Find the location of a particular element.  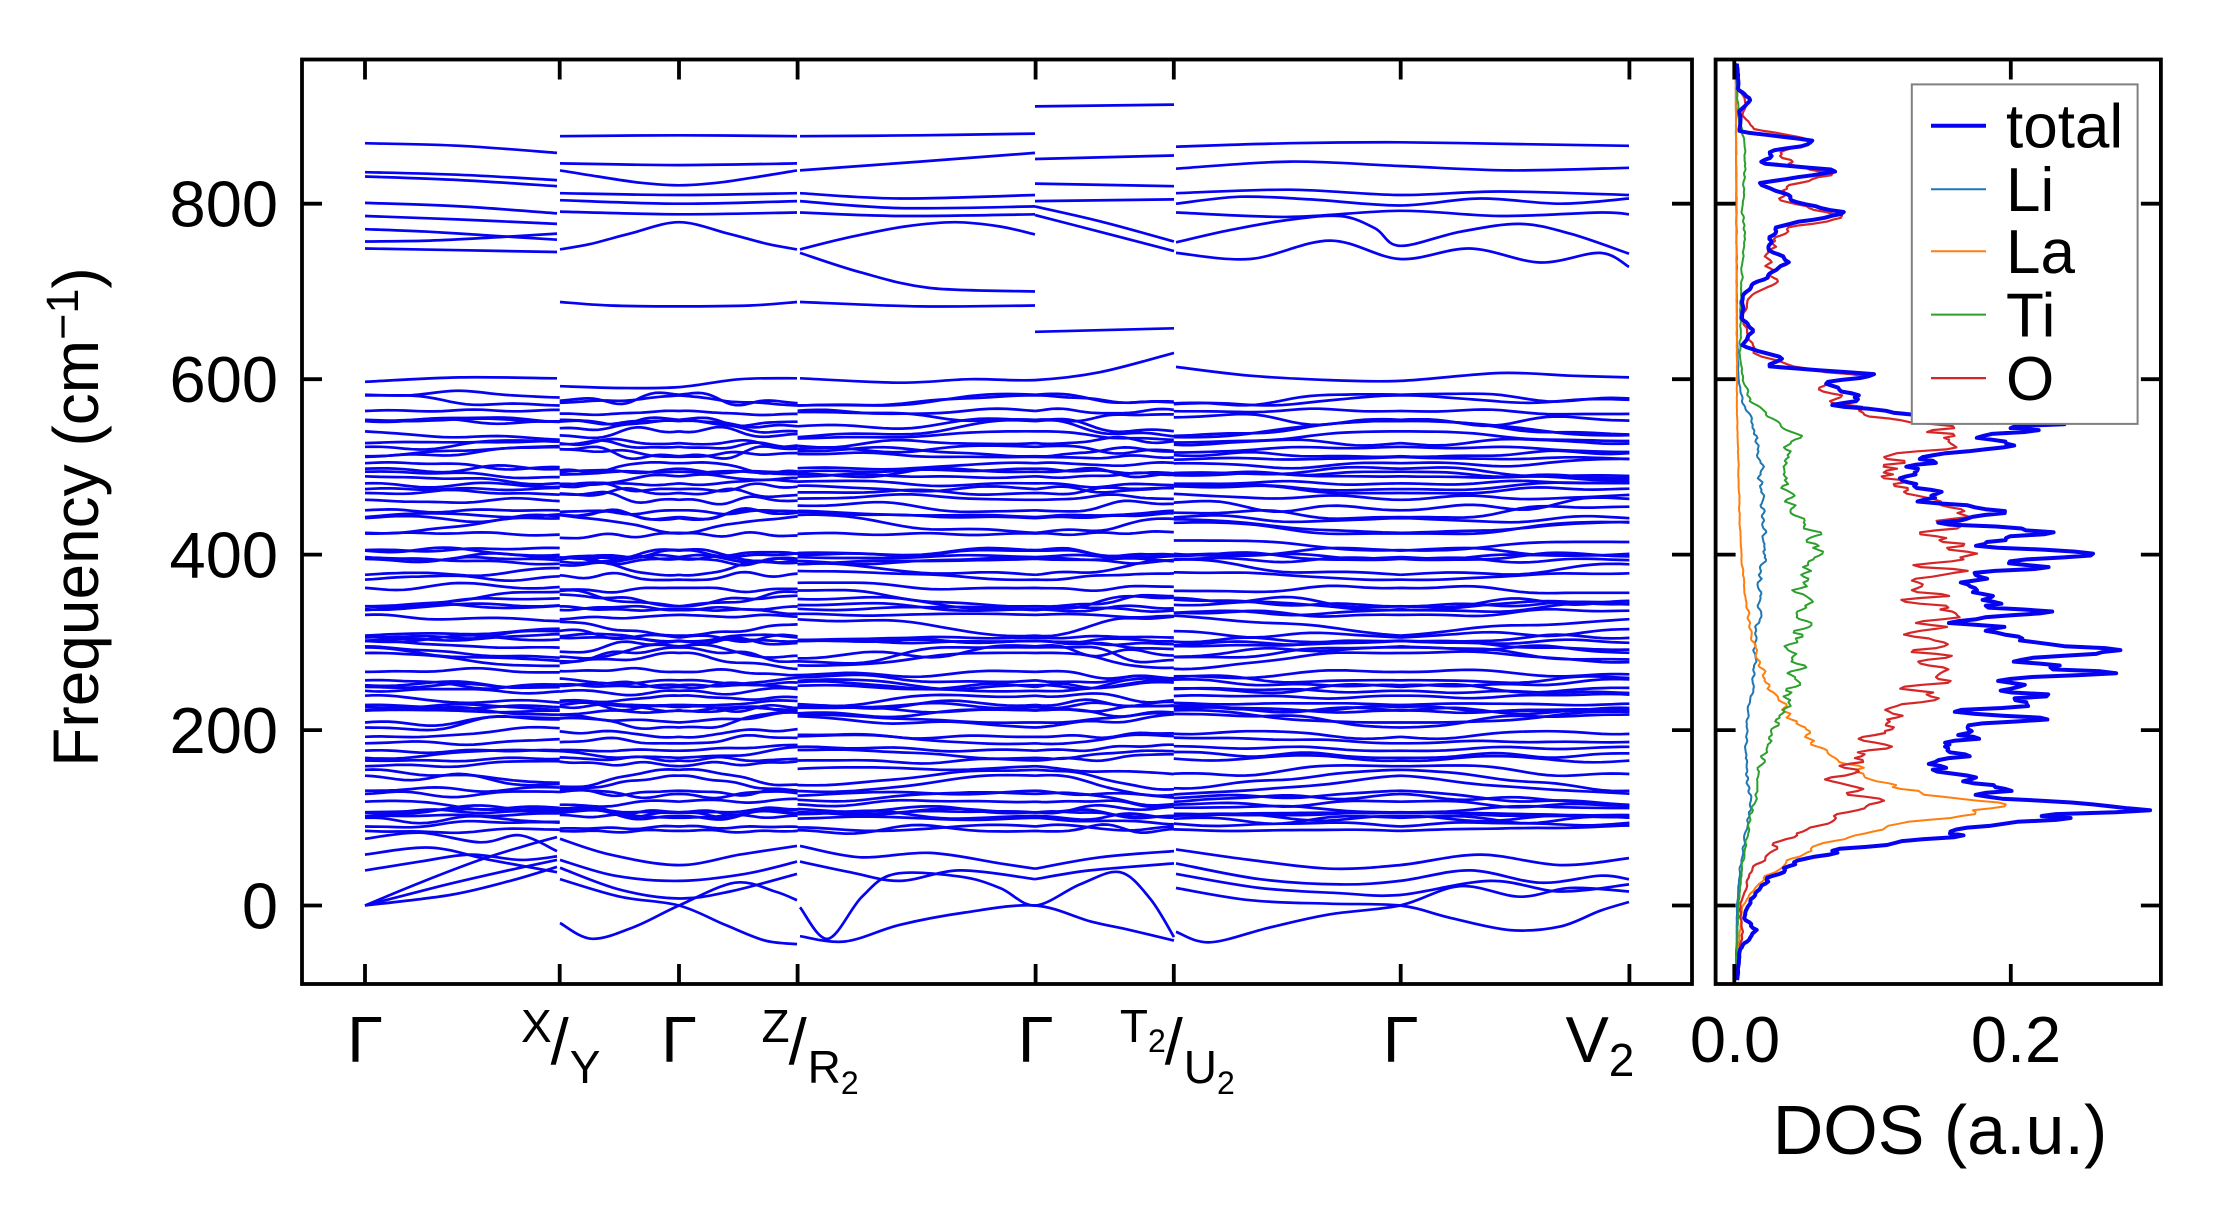

svg-text: 0 is located at coordinates (260, 906).